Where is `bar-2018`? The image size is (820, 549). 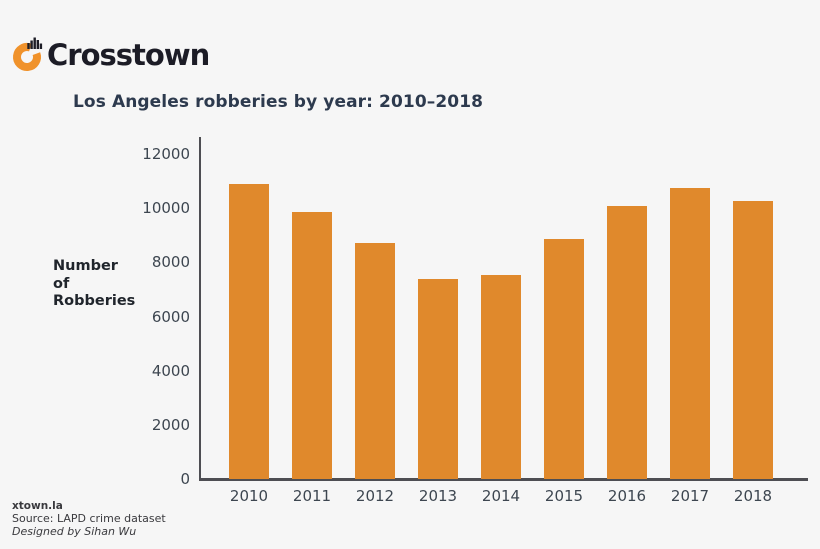
bar-2018 is located at coordinates (753, 340).